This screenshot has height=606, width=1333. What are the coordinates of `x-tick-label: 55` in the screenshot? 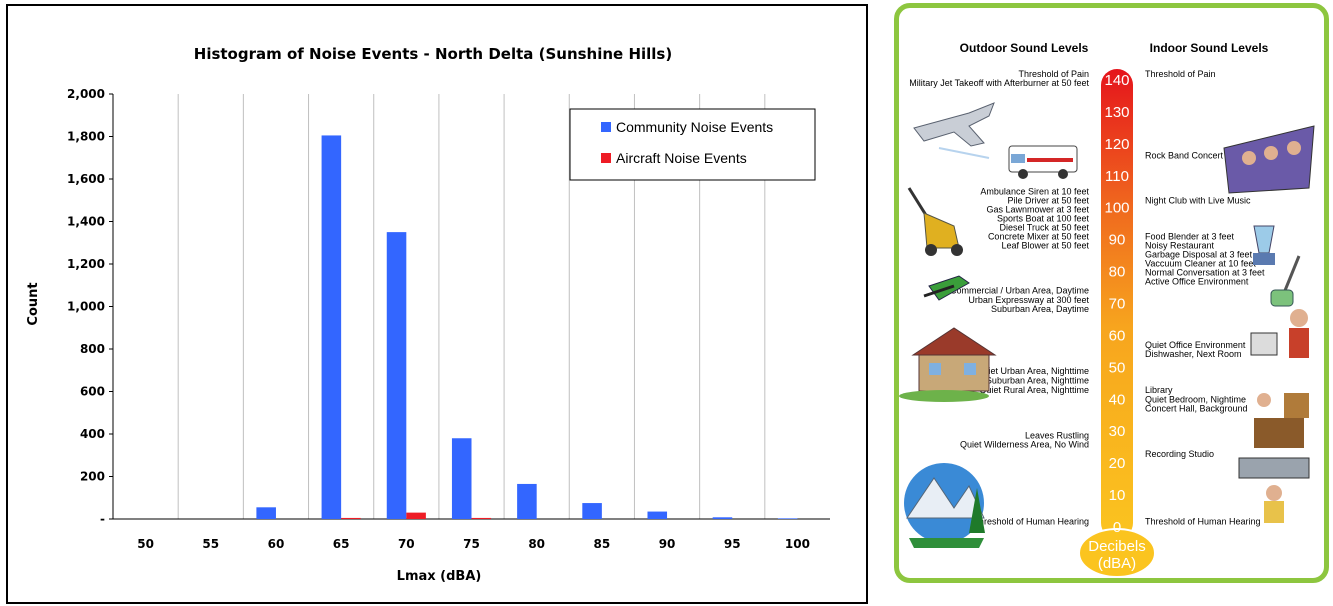 It's located at (210, 544).